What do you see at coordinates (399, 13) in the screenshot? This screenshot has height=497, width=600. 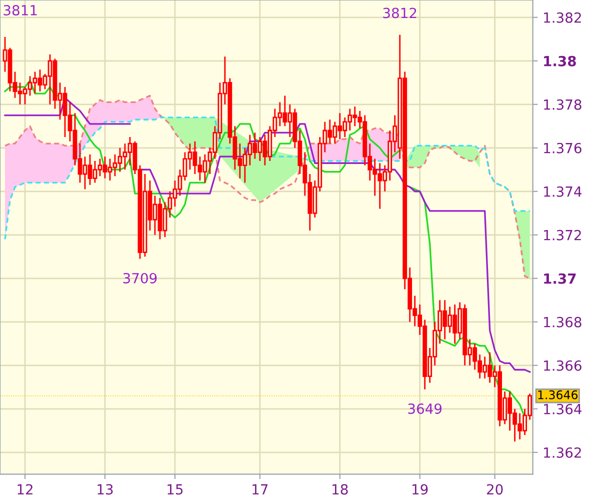 I see `annotation: 3812` at bounding box center [399, 13].